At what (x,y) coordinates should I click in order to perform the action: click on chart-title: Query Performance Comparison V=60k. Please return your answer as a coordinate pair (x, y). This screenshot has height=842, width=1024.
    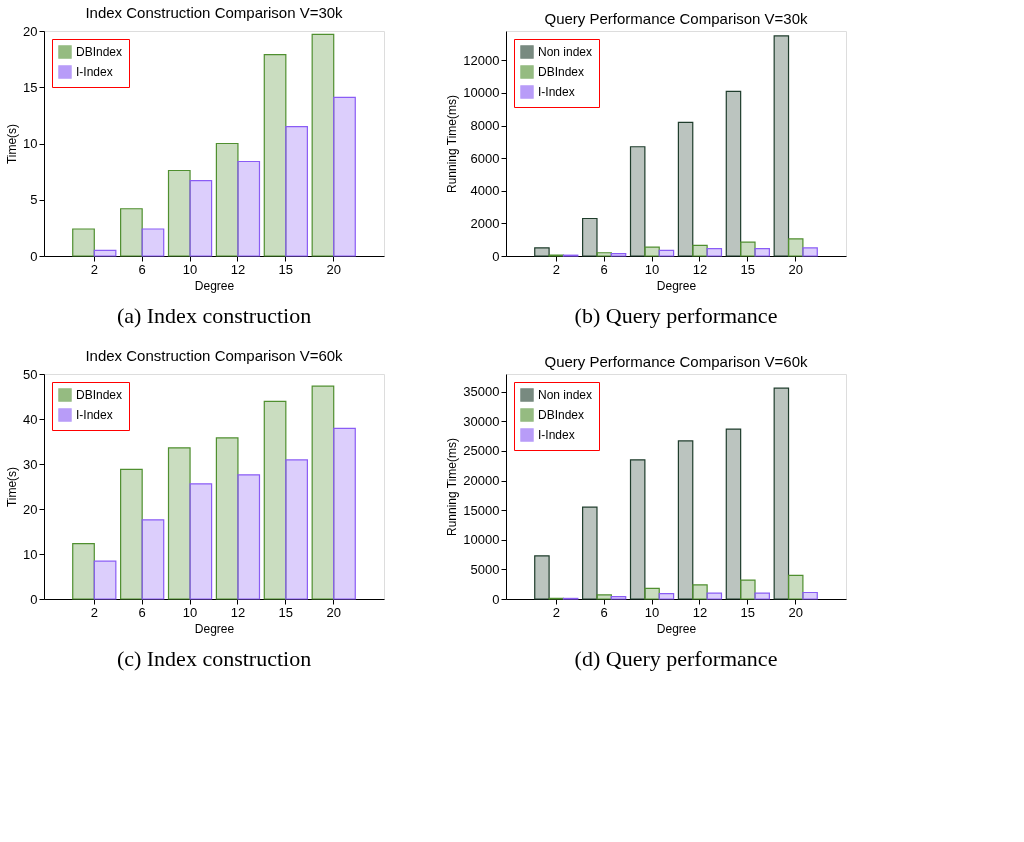
    Looking at the image, I should click on (676, 361).